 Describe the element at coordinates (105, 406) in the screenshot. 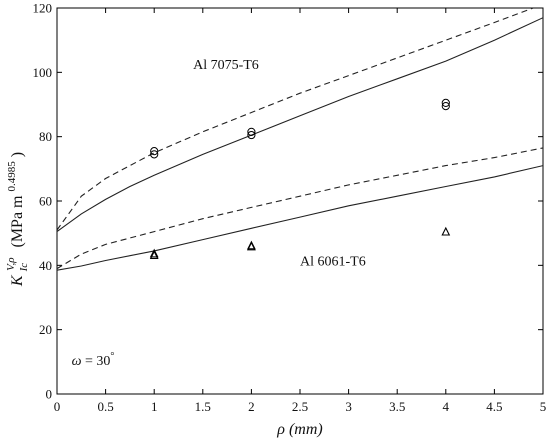

I see `x-tick-label: 0.5` at that location.